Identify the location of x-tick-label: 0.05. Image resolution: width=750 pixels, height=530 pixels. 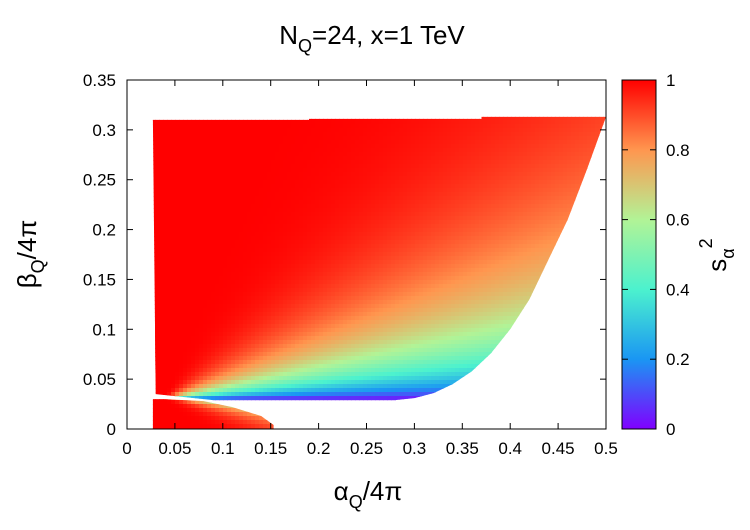
(174, 448).